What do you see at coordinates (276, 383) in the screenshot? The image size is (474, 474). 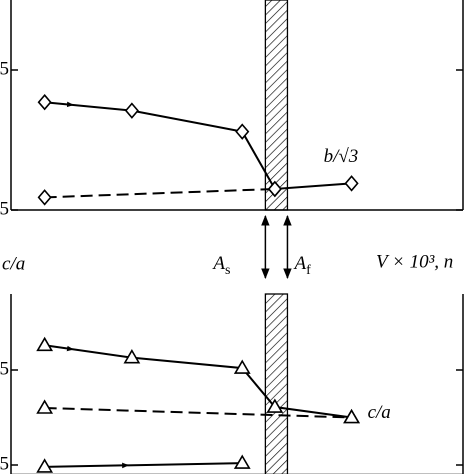 I see `transition-band` at bounding box center [276, 383].